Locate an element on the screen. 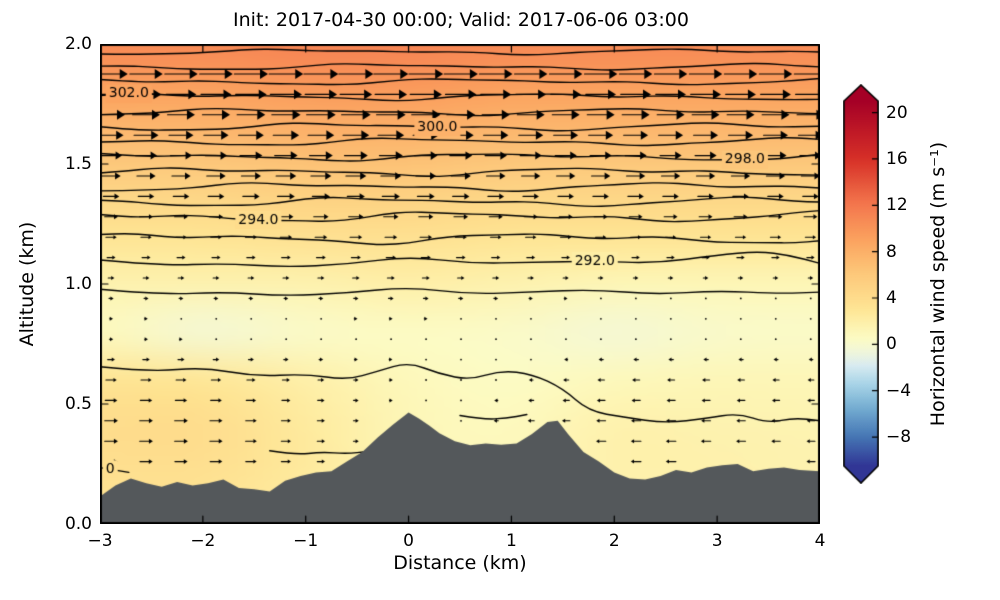 The height and width of the screenshot is (600, 1000). colorbar-label: Horizontal wind speed (m s⁻¹) is located at coordinates (938, 284).